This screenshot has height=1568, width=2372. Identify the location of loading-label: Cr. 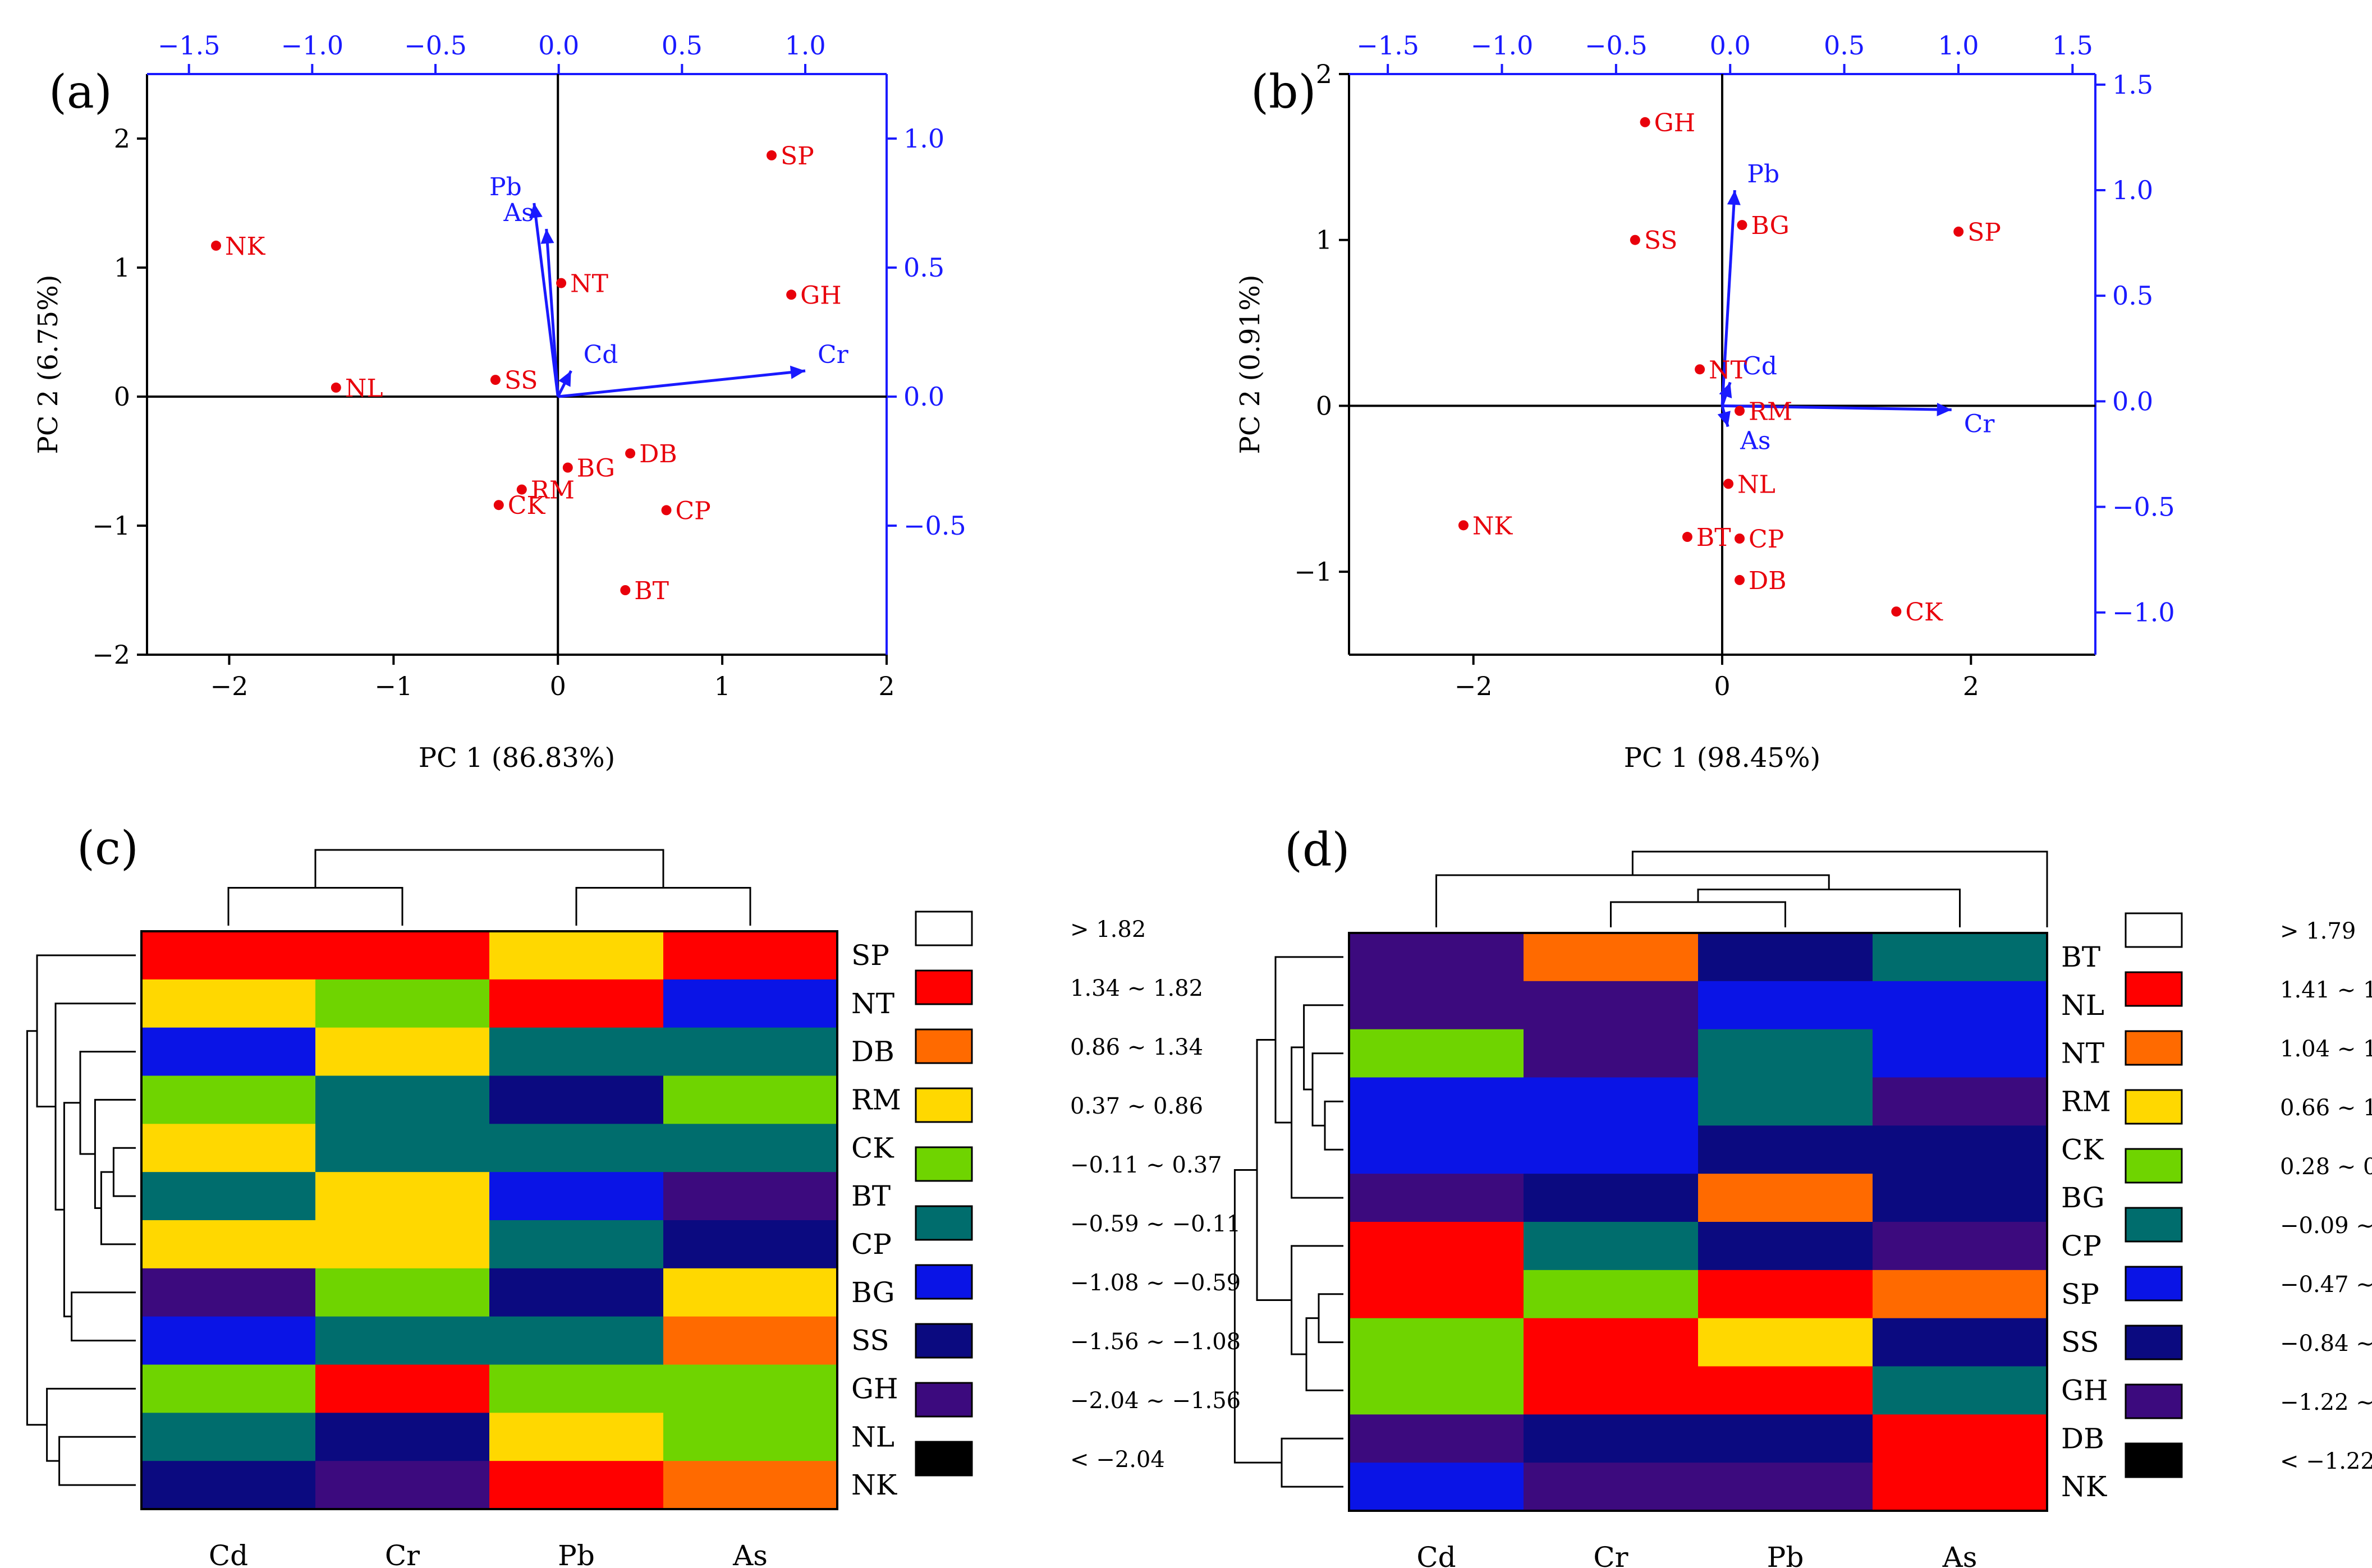
(1980, 424).